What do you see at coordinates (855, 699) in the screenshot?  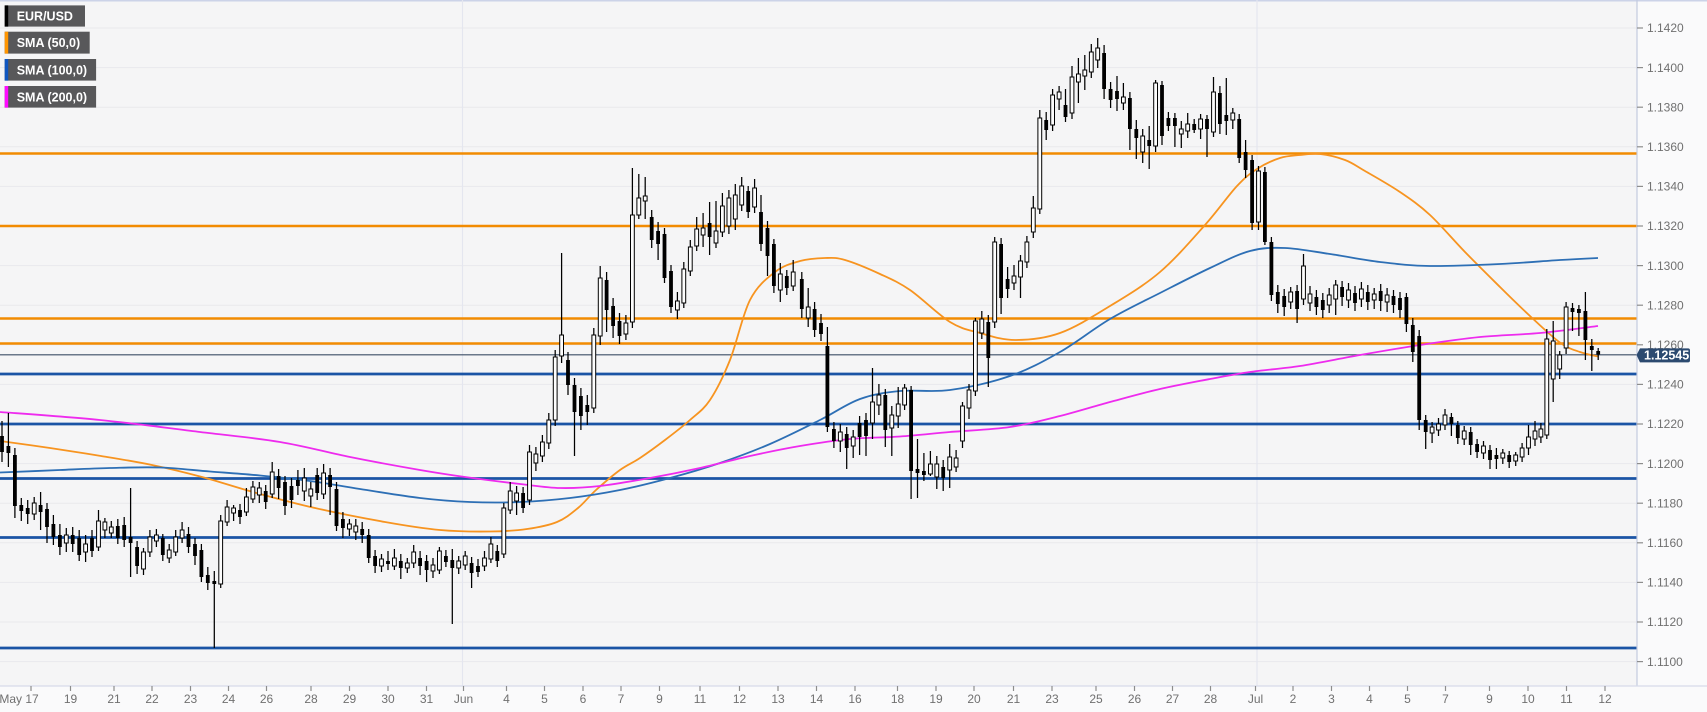 I see `svg-text: 16` at bounding box center [855, 699].